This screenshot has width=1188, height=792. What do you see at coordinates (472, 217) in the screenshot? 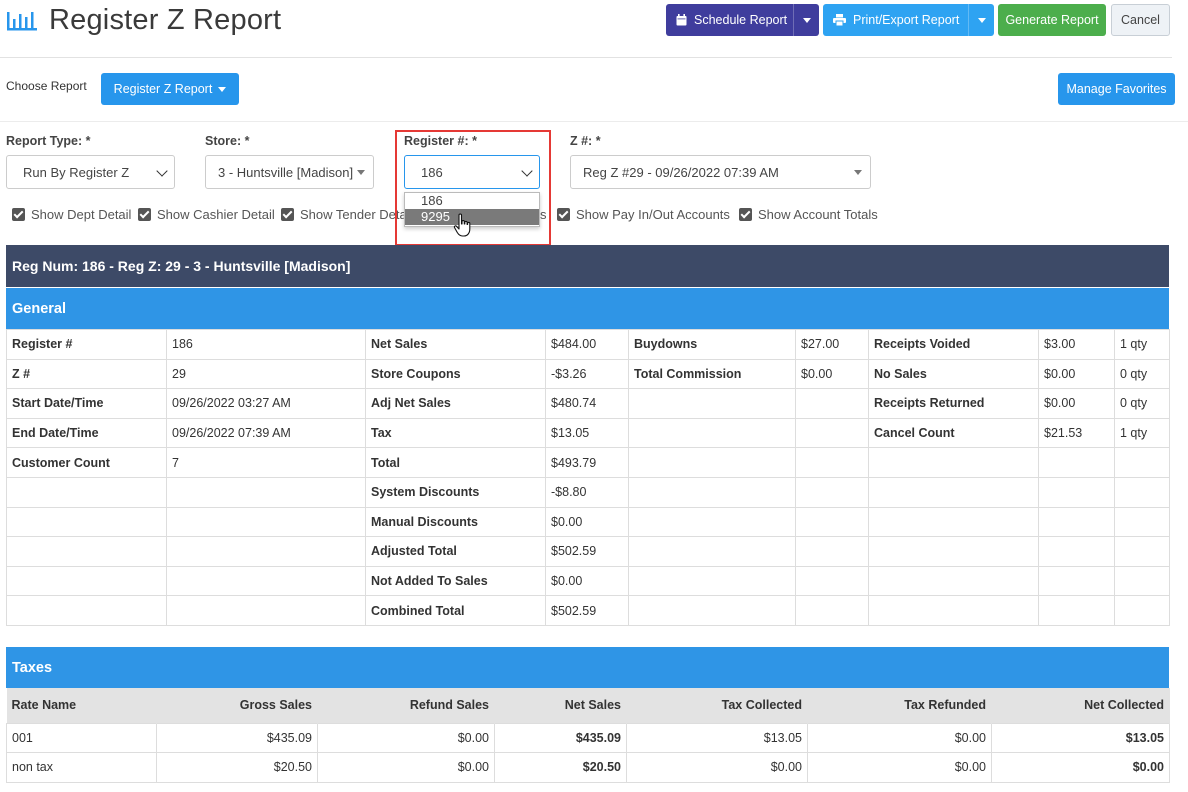
I see `register-option-highlighted: 9295` at bounding box center [472, 217].